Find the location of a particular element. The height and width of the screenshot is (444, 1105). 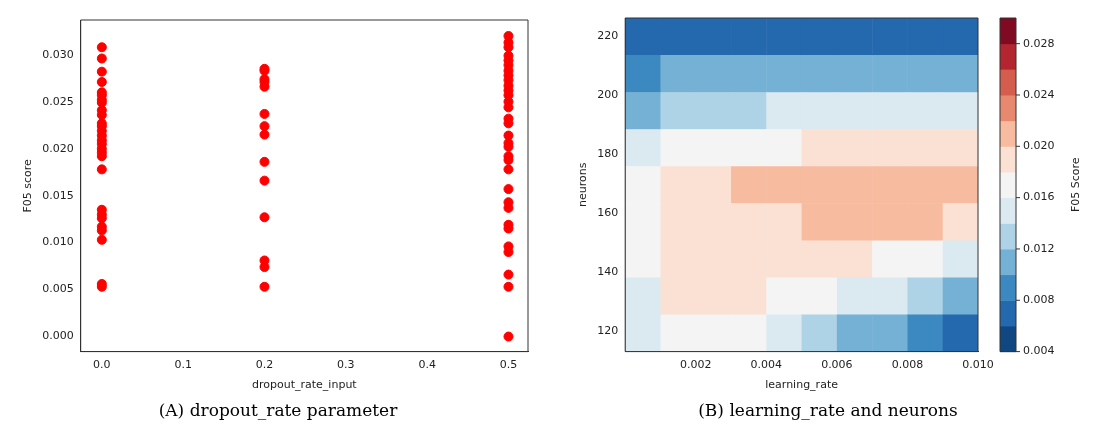

text: (B) learning_rate and neurons is located at coordinates (828, 410).